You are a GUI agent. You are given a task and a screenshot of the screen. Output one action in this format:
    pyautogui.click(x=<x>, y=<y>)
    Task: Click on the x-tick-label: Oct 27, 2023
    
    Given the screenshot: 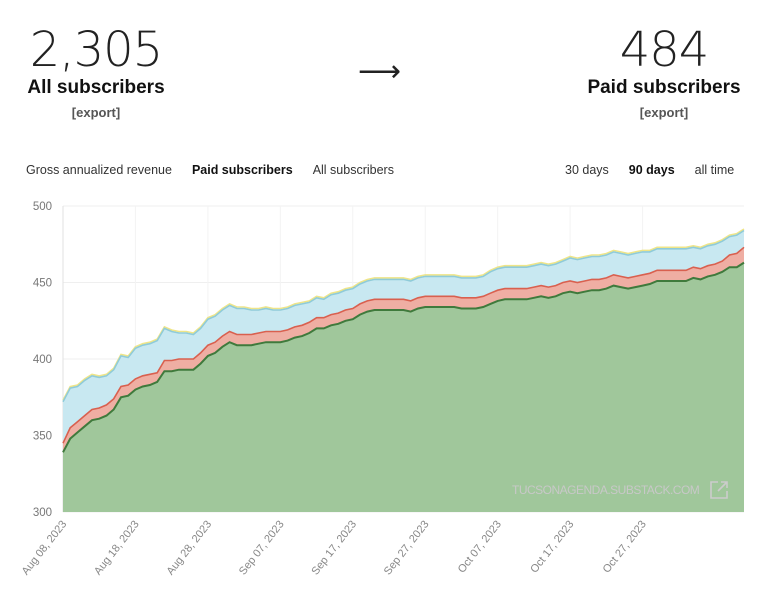 What is the action you would take?
    pyautogui.click(x=625, y=546)
    